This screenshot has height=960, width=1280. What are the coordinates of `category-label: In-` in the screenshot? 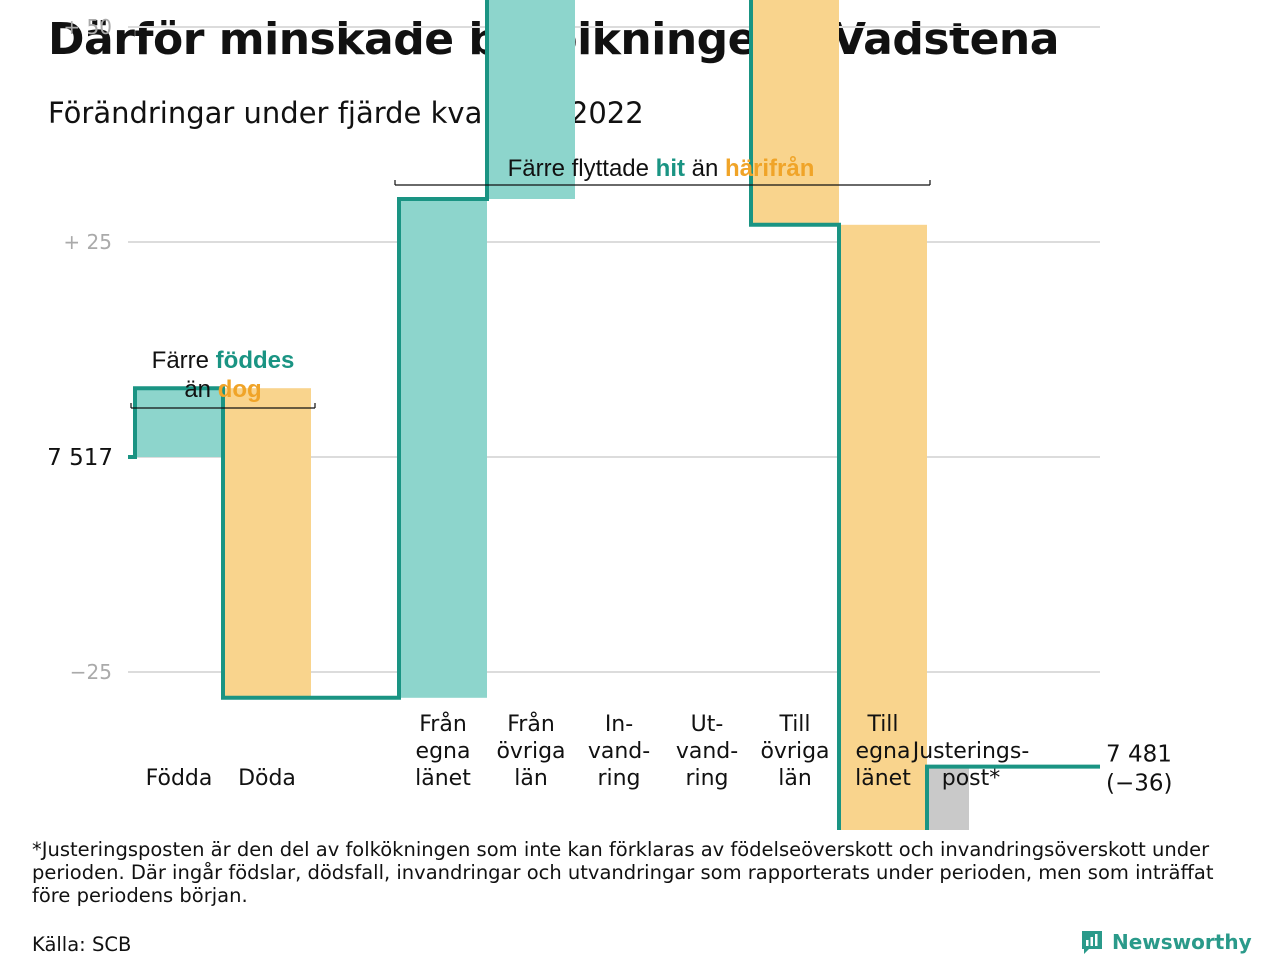 It's located at (619, 724).